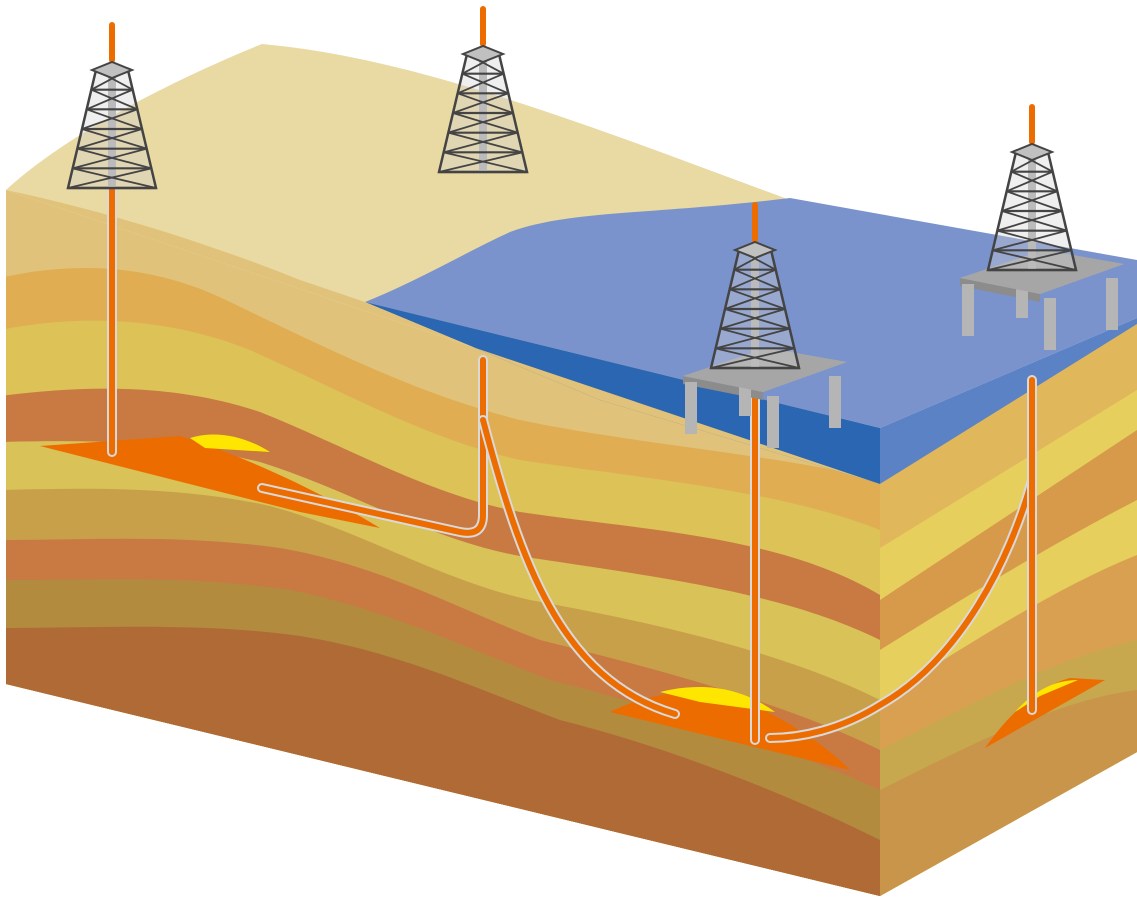 The height and width of the screenshot is (897, 1137). What do you see at coordinates (579, 567) in the screenshot?
I see `well-directional-center` at bounding box center [579, 567].